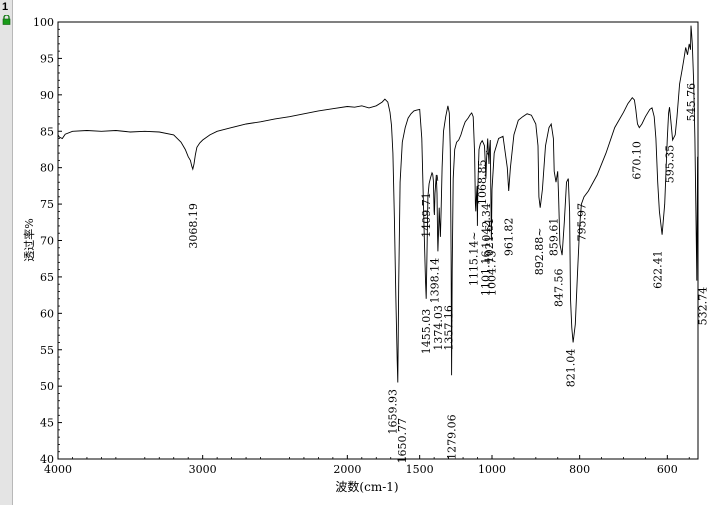  What do you see at coordinates (5, 7) in the screenshot?
I see `tab-number: 1` at bounding box center [5, 7].